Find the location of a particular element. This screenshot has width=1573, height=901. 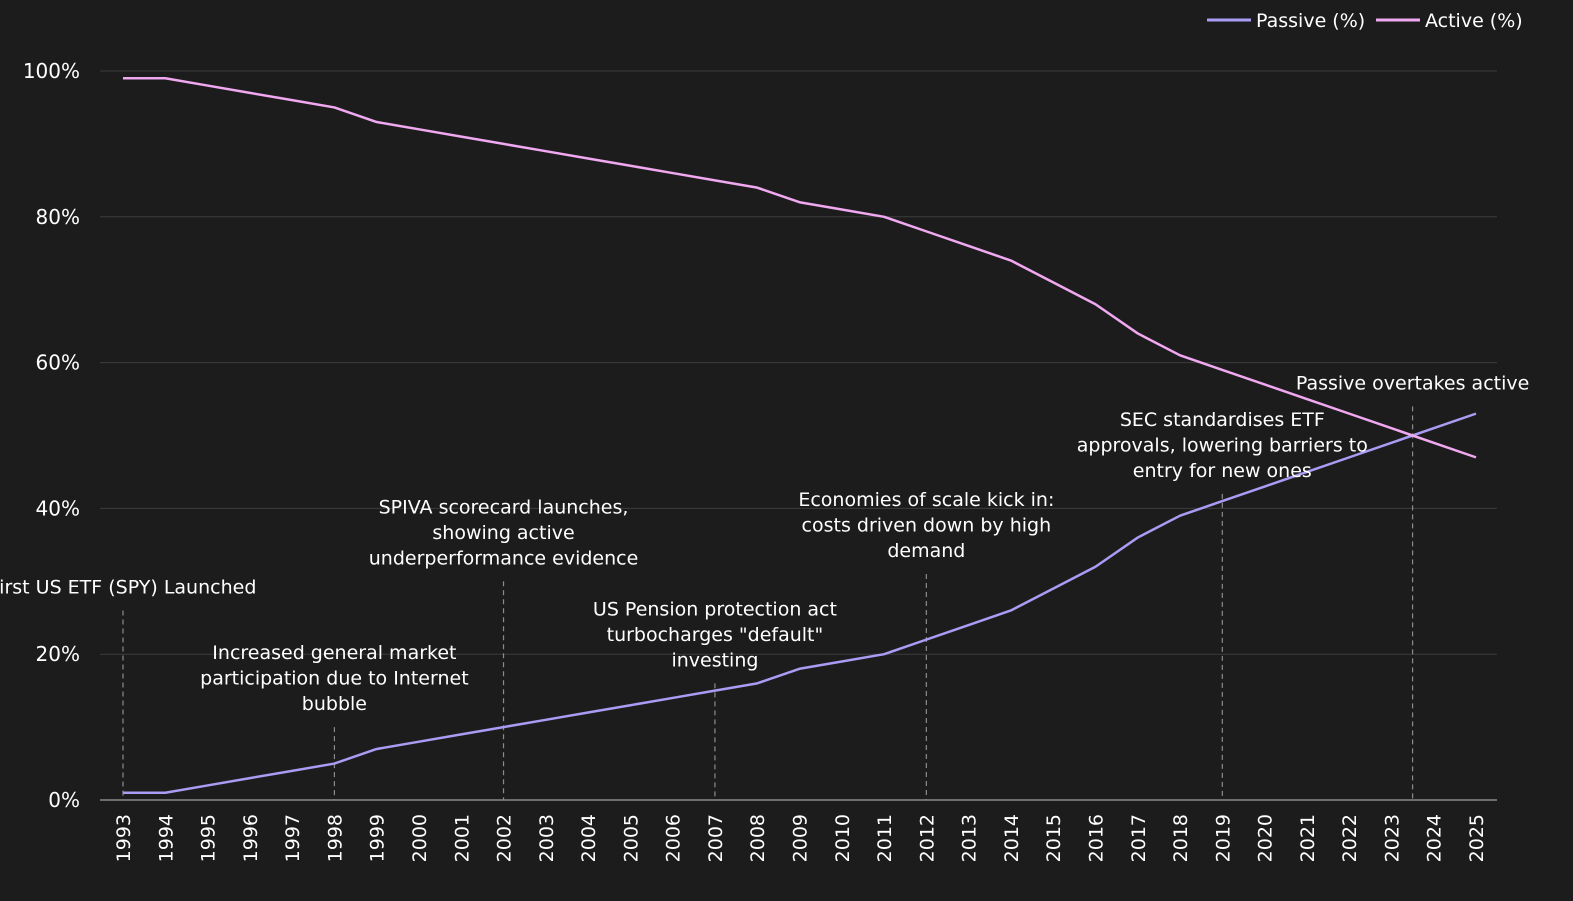

x-tick-label: 2017 is located at coordinates (1139, 838).